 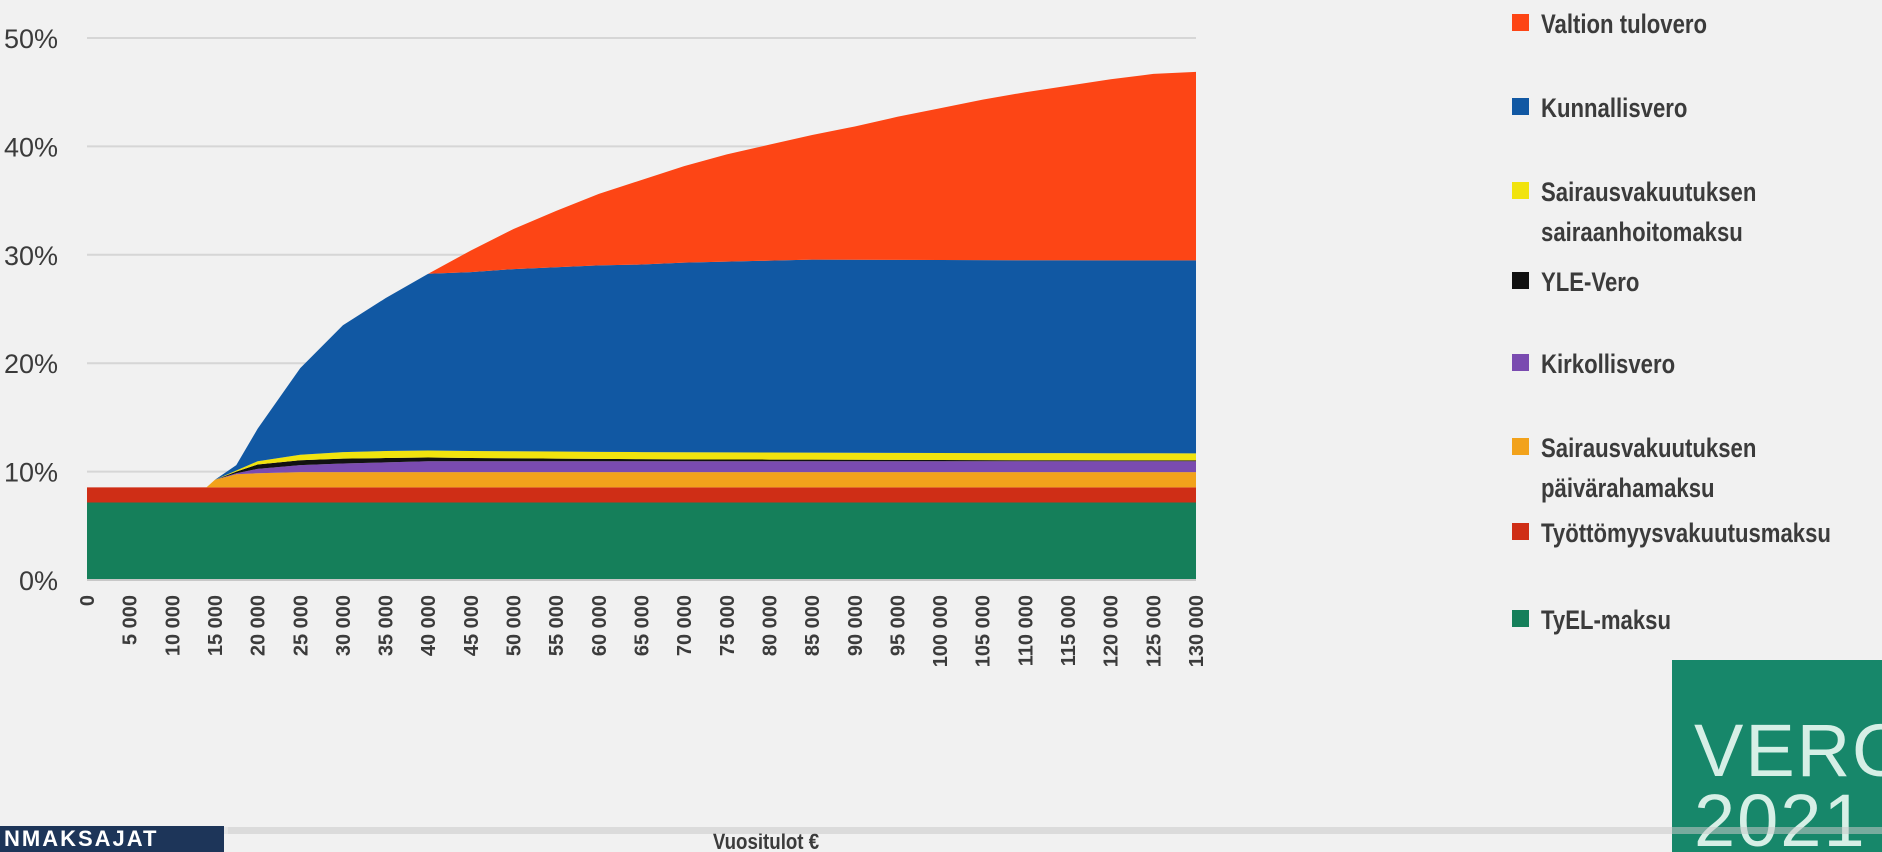 What do you see at coordinates (31, 256) in the screenshot?
I see `y-tick-label: 30%` at bounding box center [31, 256].